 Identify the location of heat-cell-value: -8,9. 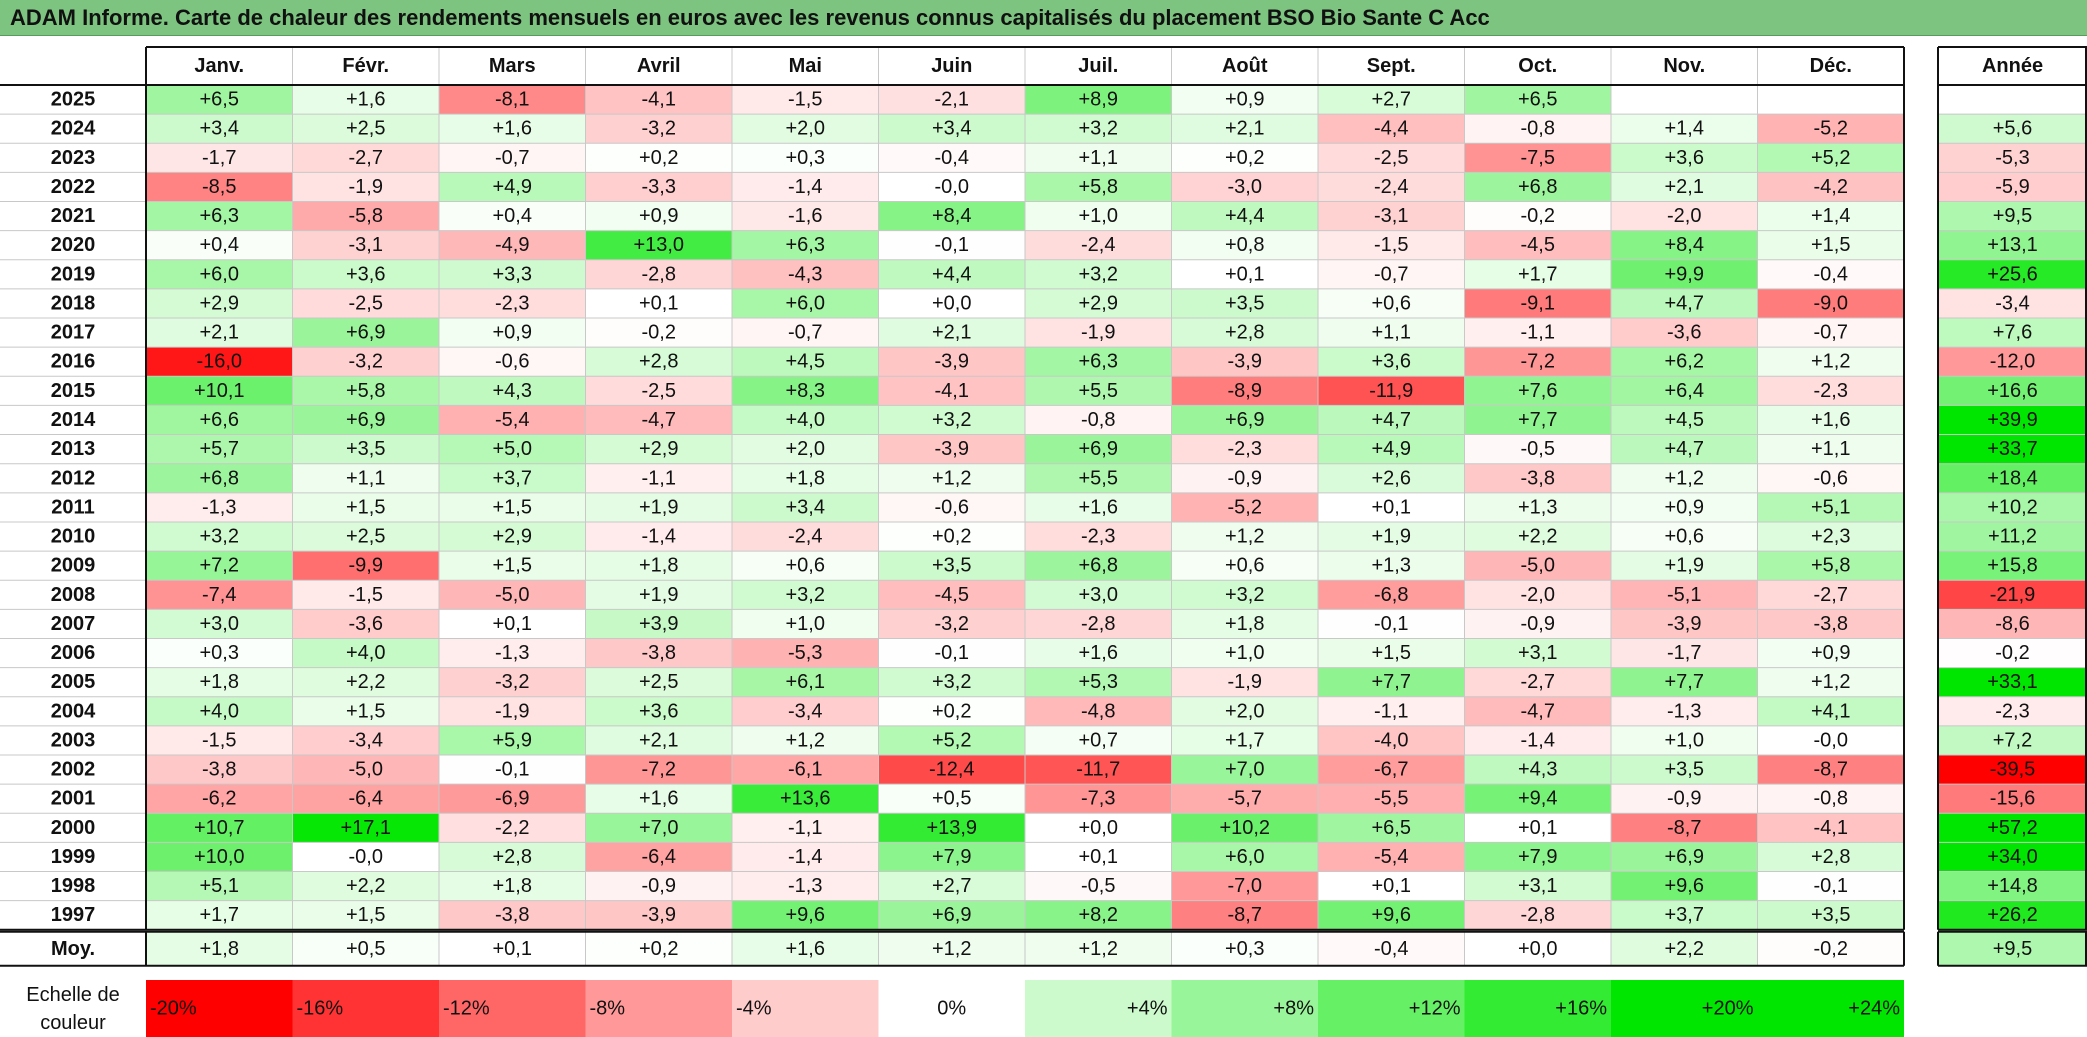
(1245, 391).